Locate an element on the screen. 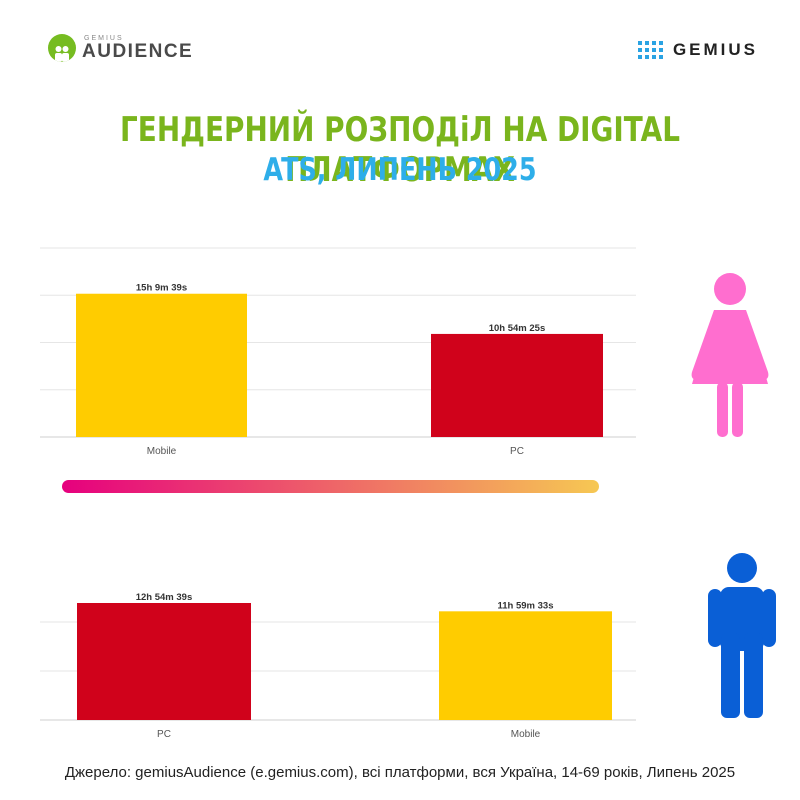  page-title: ГЕНДЕРНИЙ РОЗПОДіЛ НА DIGITAL ПЛАТФОРМАХ is located at coordinates (400, 150).